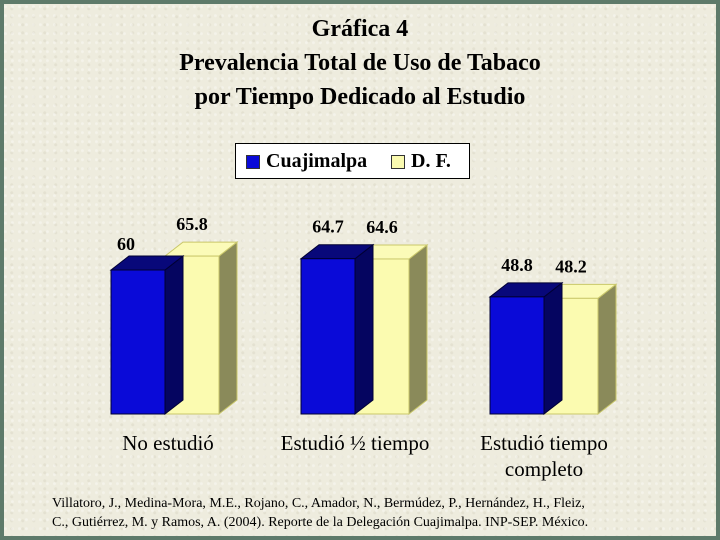 This screenshot has height=540, width=720. Describe the element at coordinates (382, 227) in the screenshot. I see `data-label-d-f-1: 64.6` at that location.